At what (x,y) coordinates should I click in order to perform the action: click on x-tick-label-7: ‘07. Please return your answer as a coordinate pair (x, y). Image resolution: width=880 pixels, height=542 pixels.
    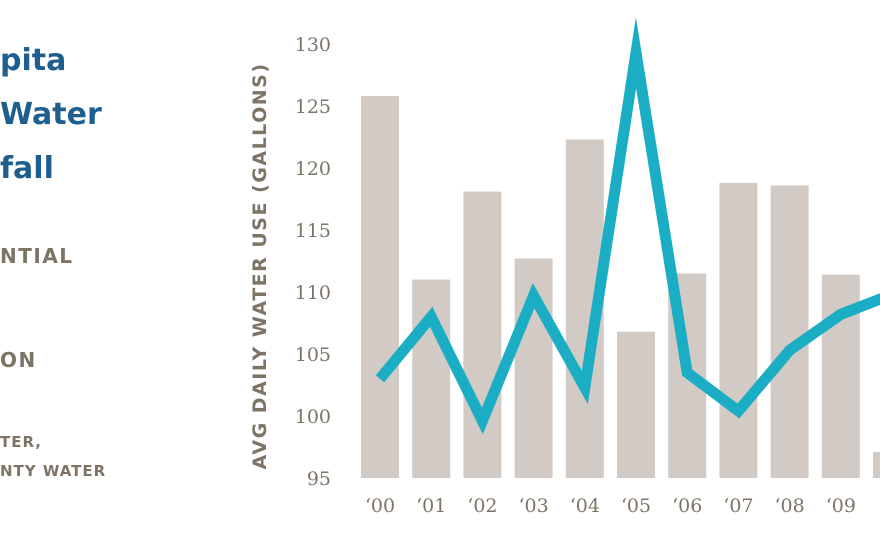
    Looking at the image, I should click on (738, 506).